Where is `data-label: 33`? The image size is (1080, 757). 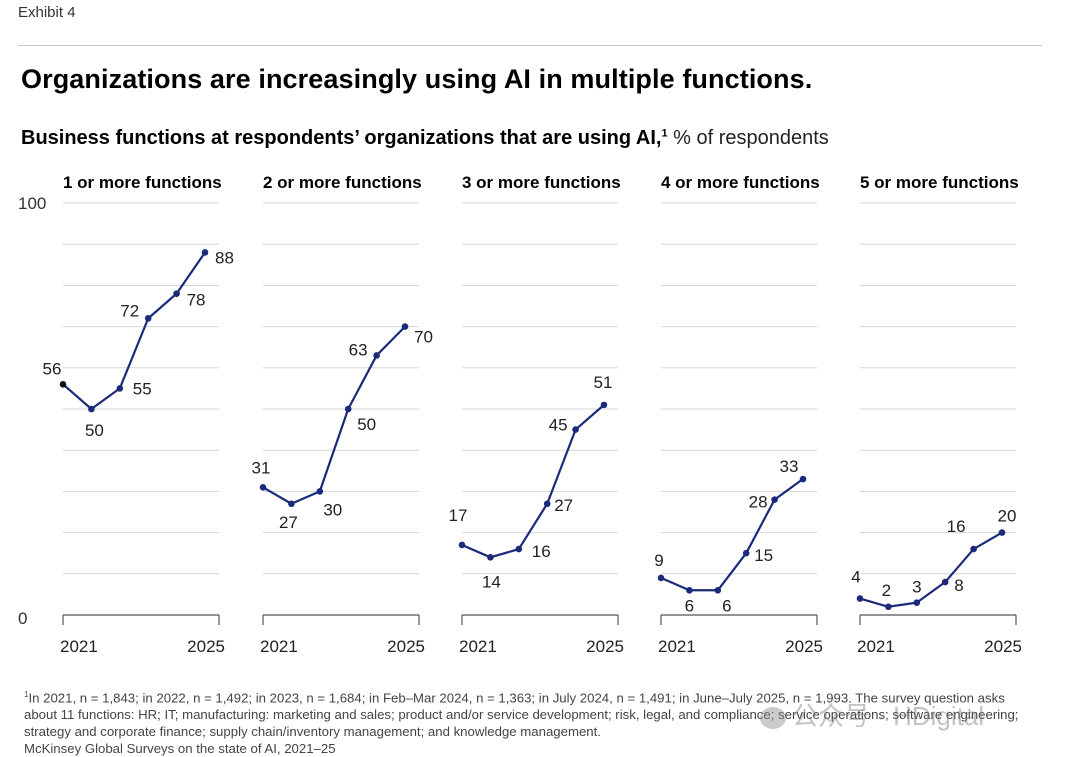
data-label: 33 is located at coordinates (789, 466).